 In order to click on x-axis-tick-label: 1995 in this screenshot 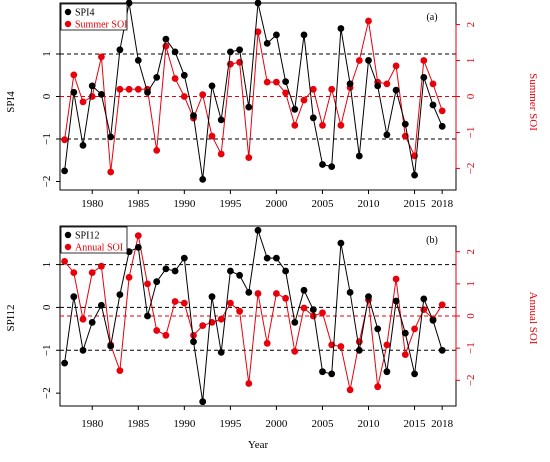, I will do `click(230, 424)`.